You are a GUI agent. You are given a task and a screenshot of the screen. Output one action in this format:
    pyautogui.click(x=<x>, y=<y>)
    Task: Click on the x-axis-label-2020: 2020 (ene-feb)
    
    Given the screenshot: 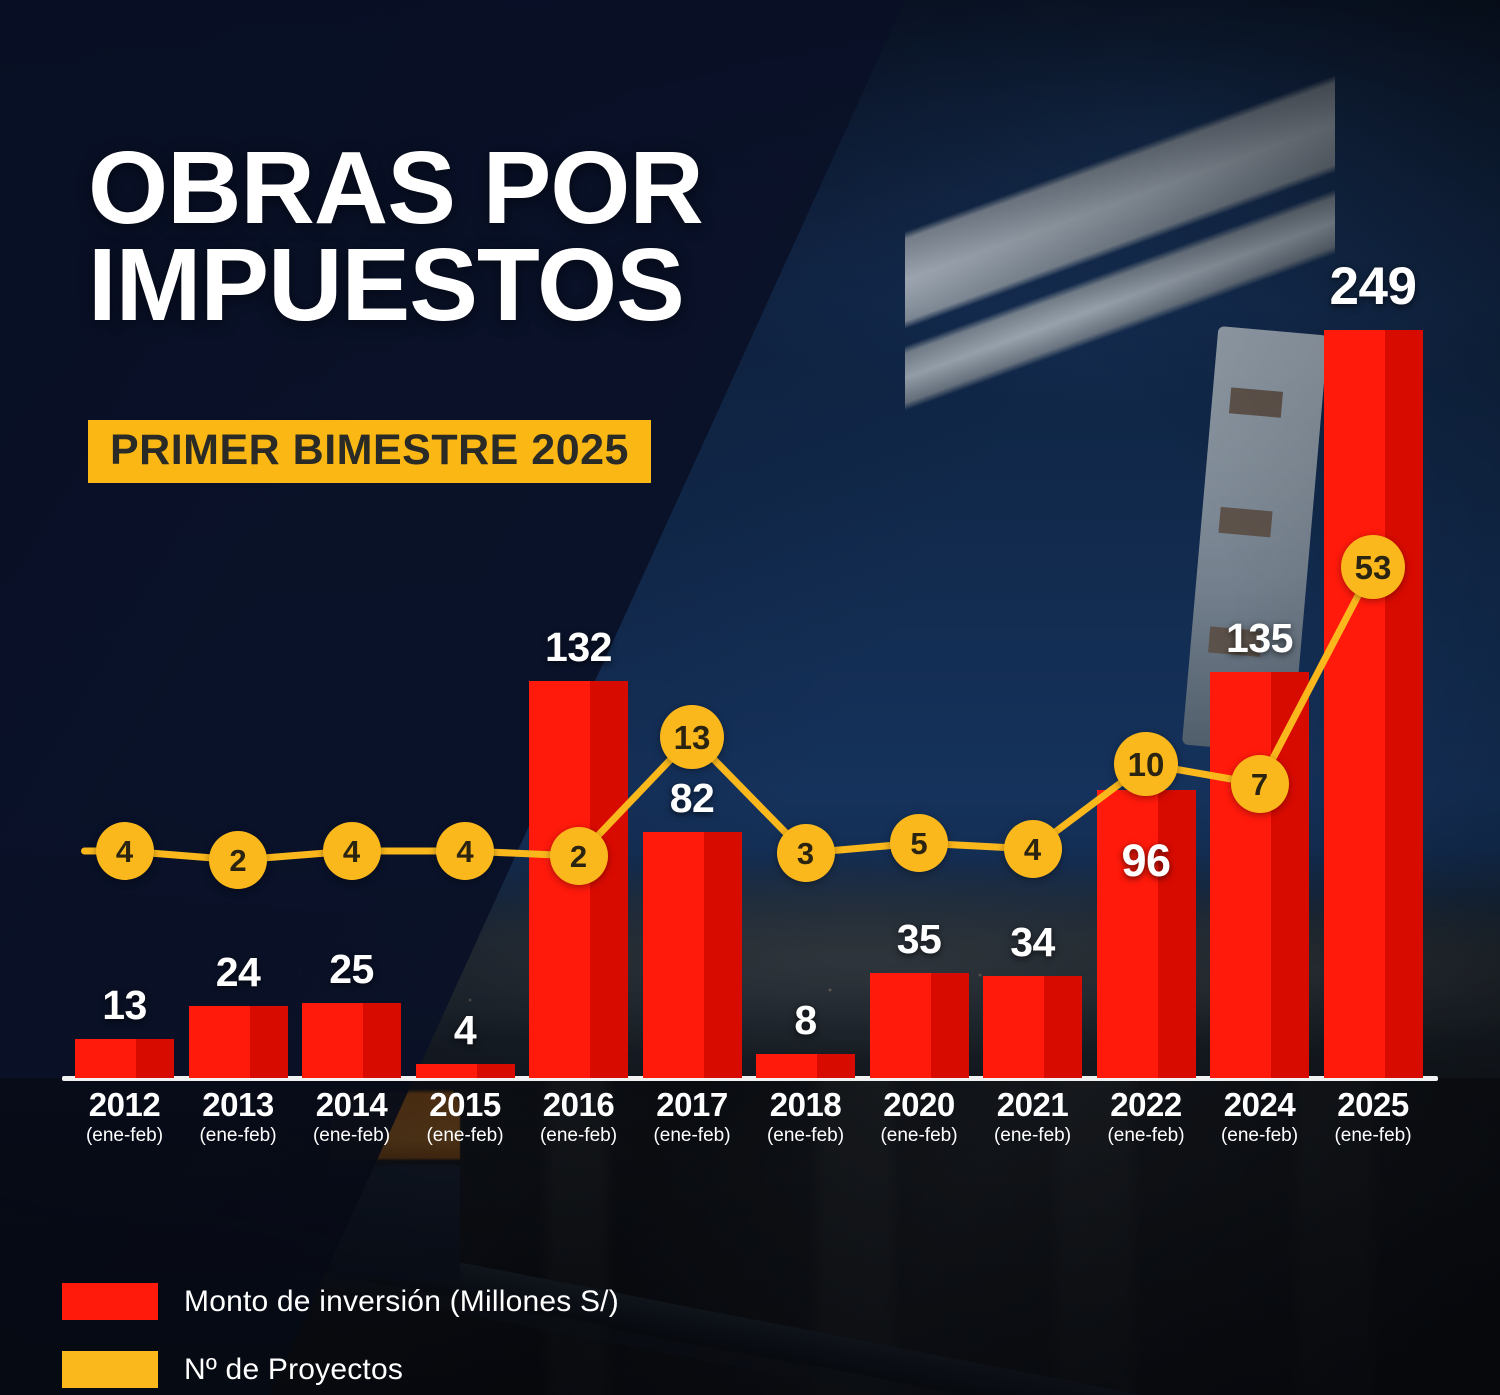 What is the action you would take?
    pyautogui.click(x=919, y=1116)
    